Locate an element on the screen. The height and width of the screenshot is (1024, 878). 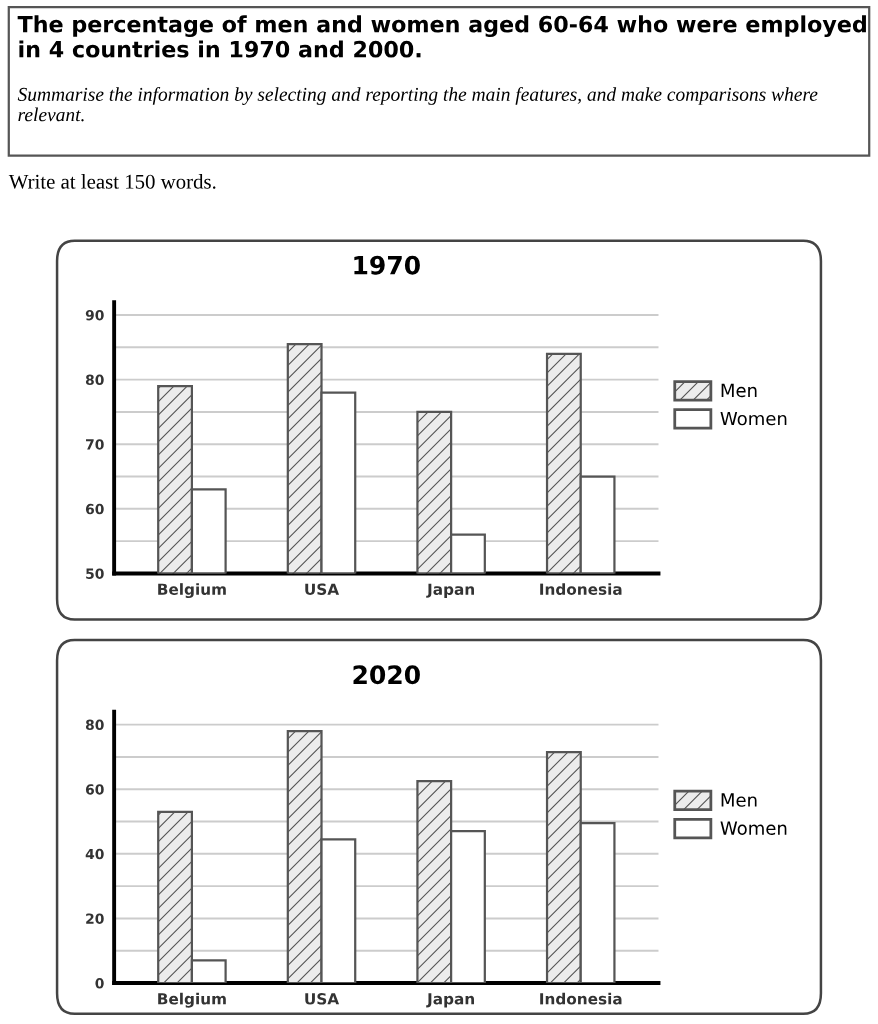
chart-title: 1970 is located at coordinates (387, 265).